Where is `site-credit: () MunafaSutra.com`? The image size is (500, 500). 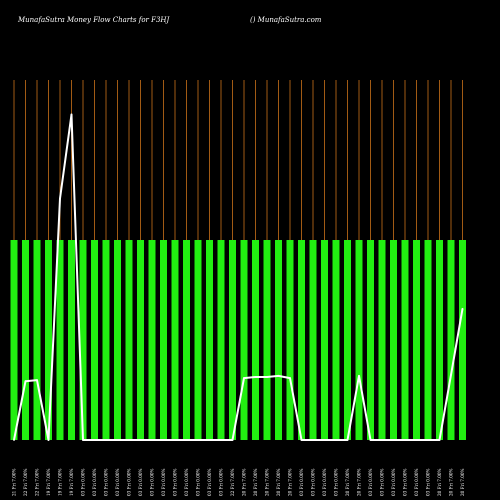 site-credit: () MunafaSutra.com is located at coordinates (286, 20).